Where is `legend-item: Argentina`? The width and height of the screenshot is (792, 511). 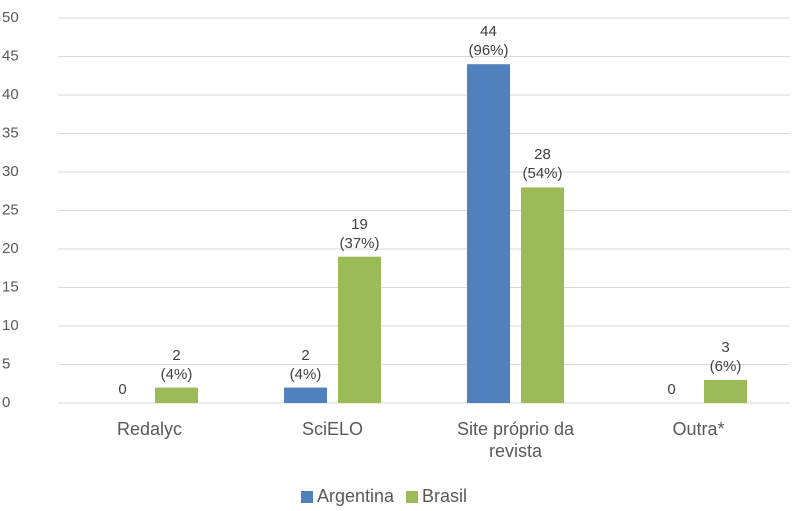 legend-item: Argentina is located at coordinates (347, 496).